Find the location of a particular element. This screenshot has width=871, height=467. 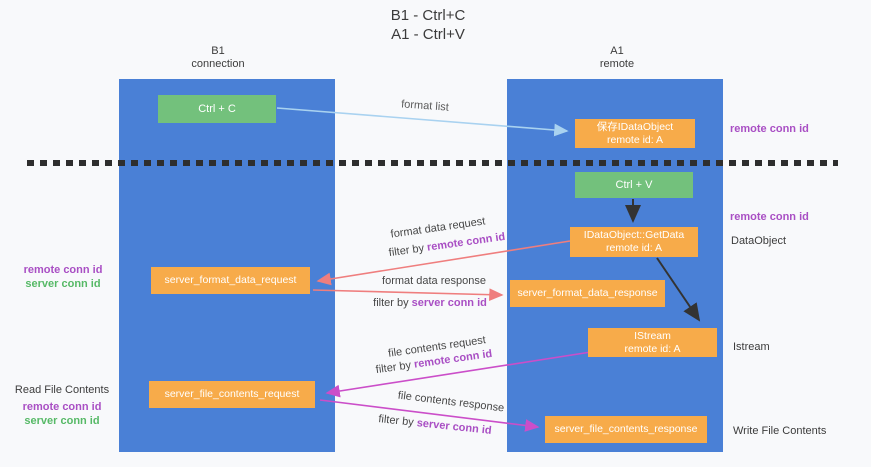

server-file-contents-response-label: server_file_contents_response is located at coordinates (626, 429).